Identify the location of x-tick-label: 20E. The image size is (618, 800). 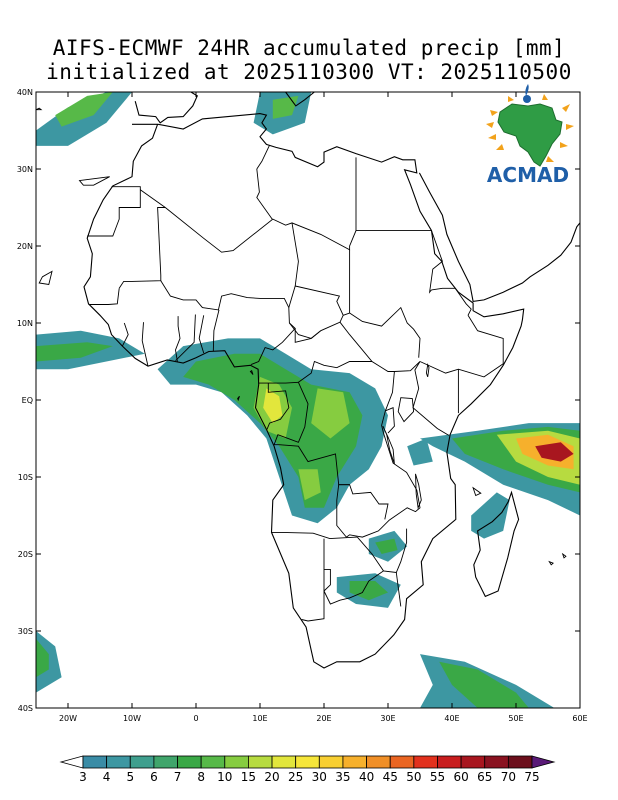
(323, 718).